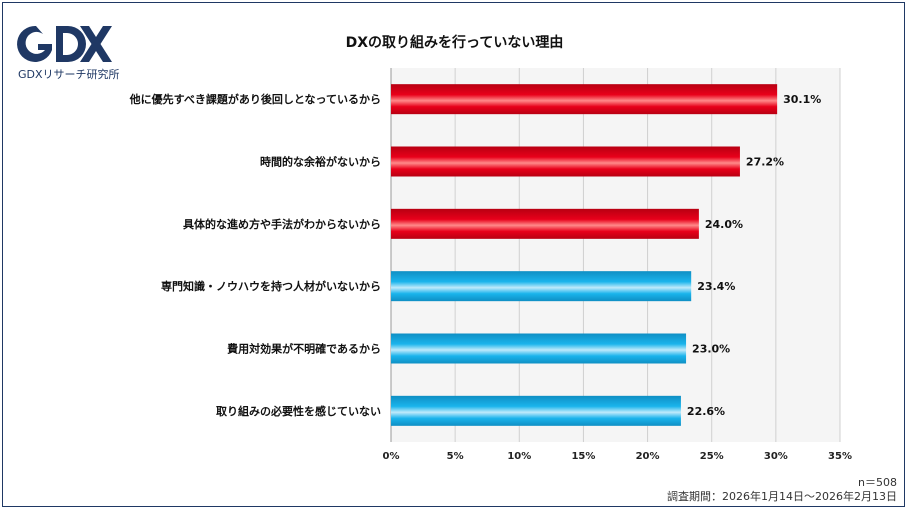  What do you see at coordinates (255, 99) in the screenshot?
I see `category-label: 他に優先すべき課題があり後回しとなっているから` at bounding box center [255, 99].